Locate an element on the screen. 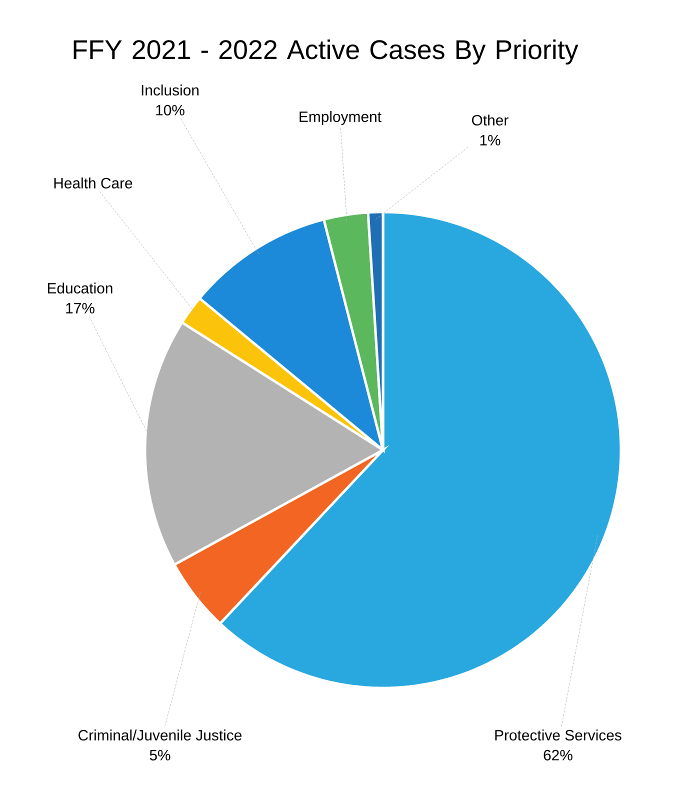  data-label: 17% is located at coordinates (80, 308).